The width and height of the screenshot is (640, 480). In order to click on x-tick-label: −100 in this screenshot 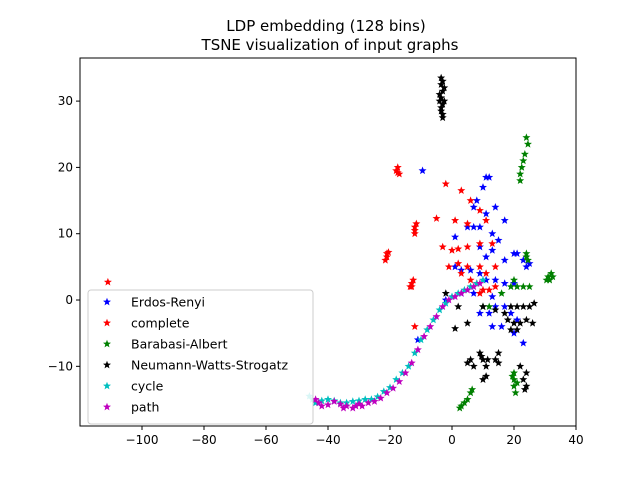, I will do `click(142, 440)`.